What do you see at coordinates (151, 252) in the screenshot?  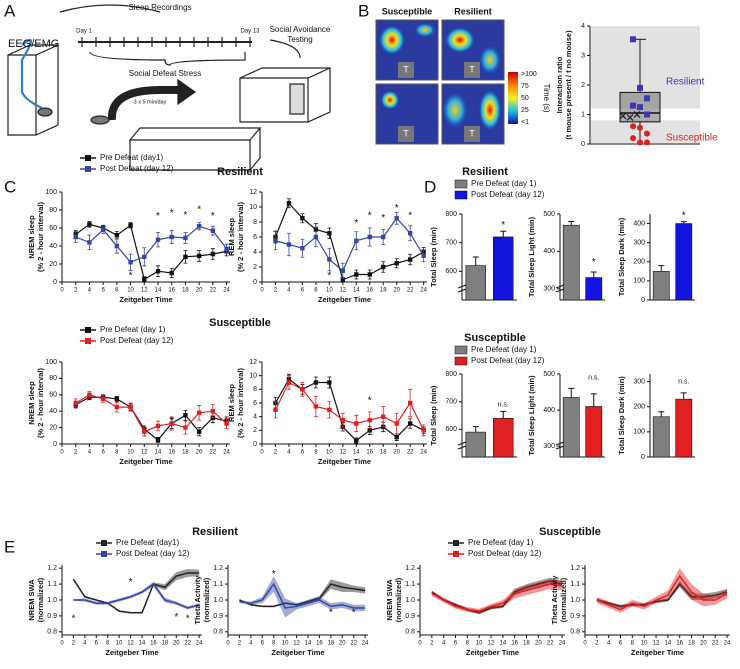 I see `series-line` at bounding box center [151, 252].